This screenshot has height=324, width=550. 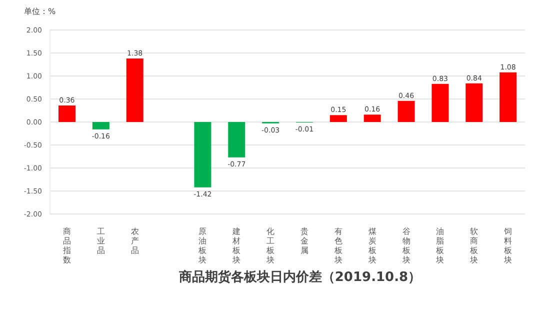 What do you see at coordinates (337, 245) in the screenshot?
I see `x-tick-label: 有色板块` at bounding box center [337, 245].